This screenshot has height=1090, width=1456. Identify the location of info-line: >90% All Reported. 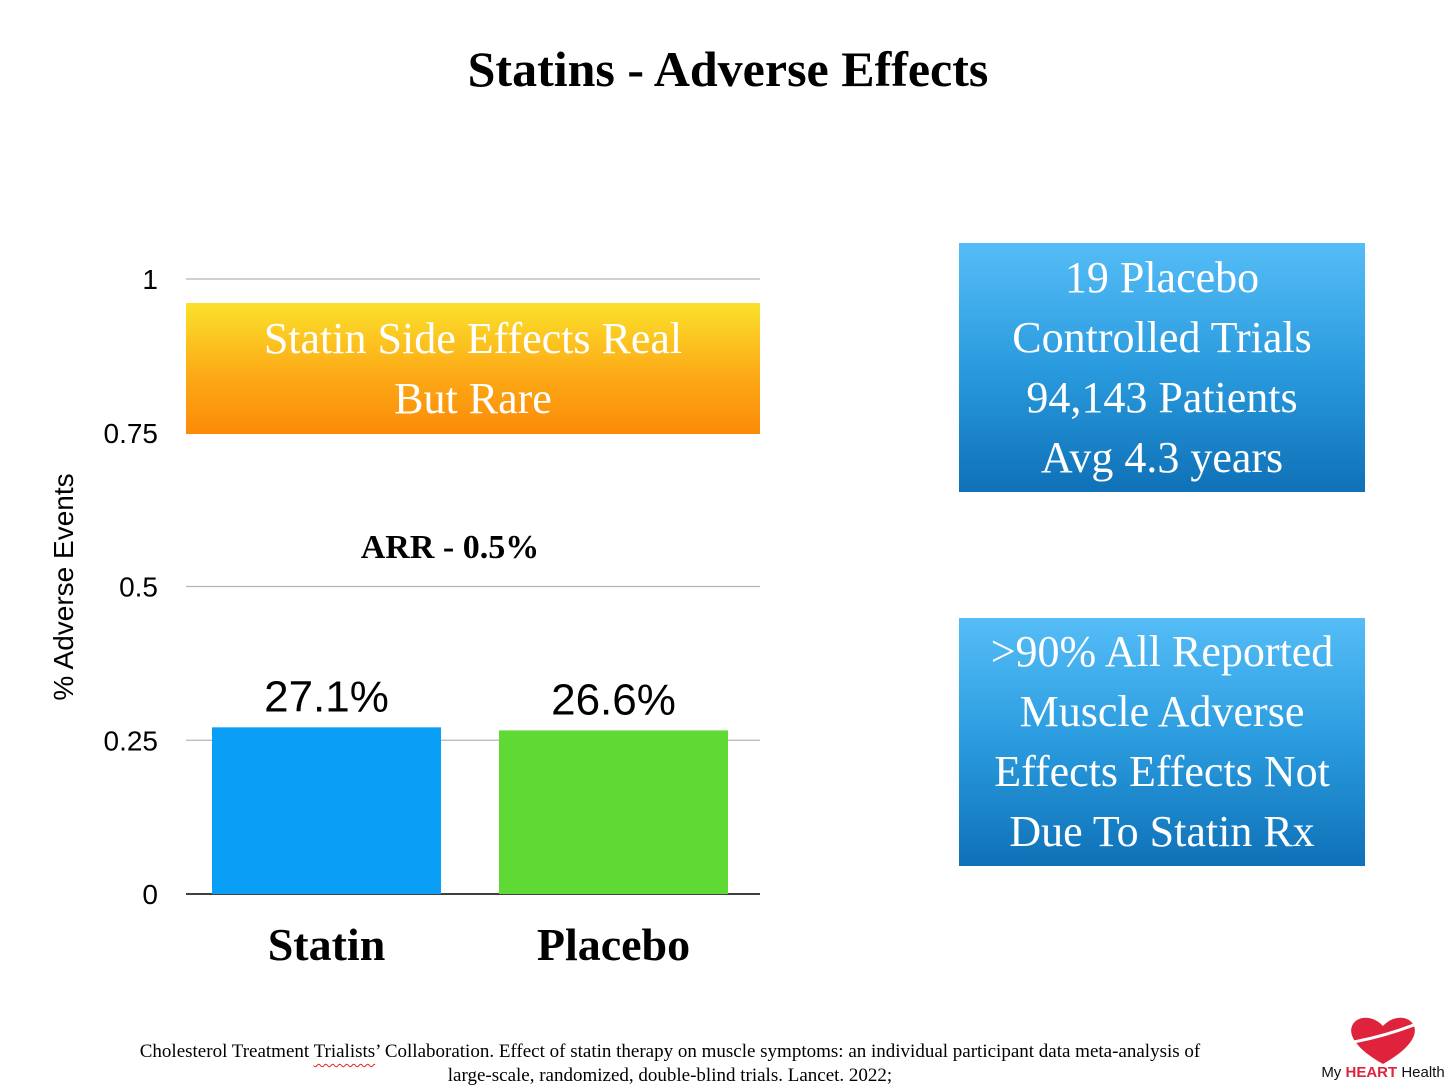
(1162, 651).